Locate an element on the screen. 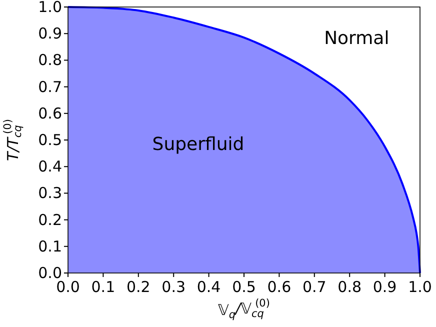  x-tick-label: 0.9 is located at coordinates (384, 287).